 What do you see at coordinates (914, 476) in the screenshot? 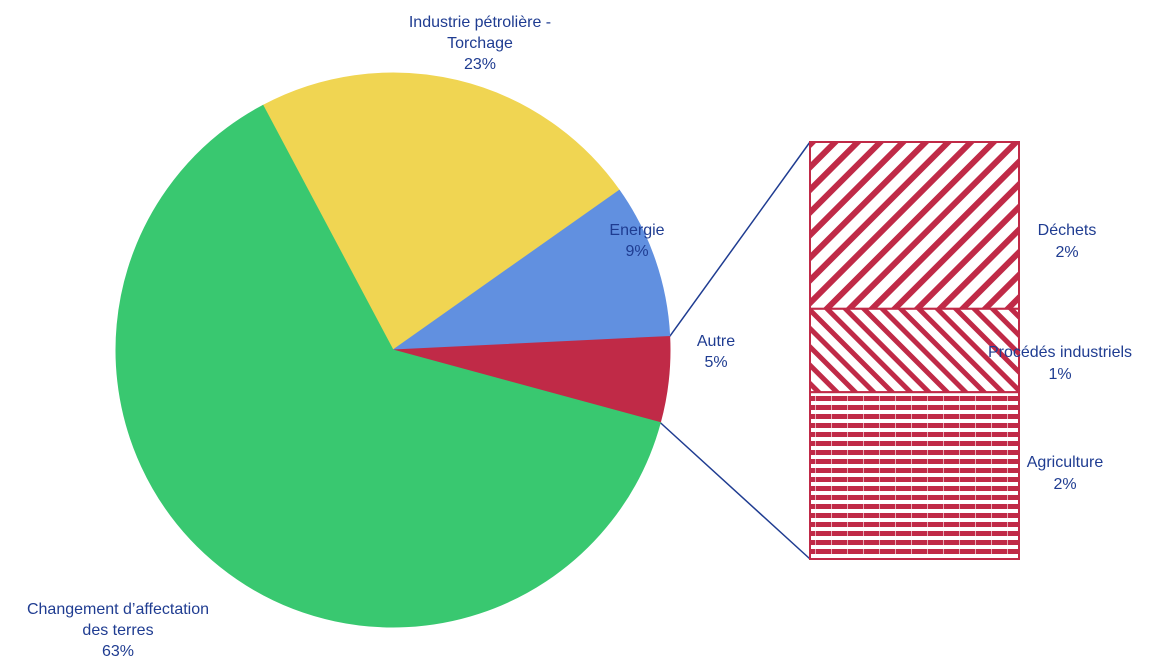
I see `bar-segment-agriculture` at bounding box center [914, 476].